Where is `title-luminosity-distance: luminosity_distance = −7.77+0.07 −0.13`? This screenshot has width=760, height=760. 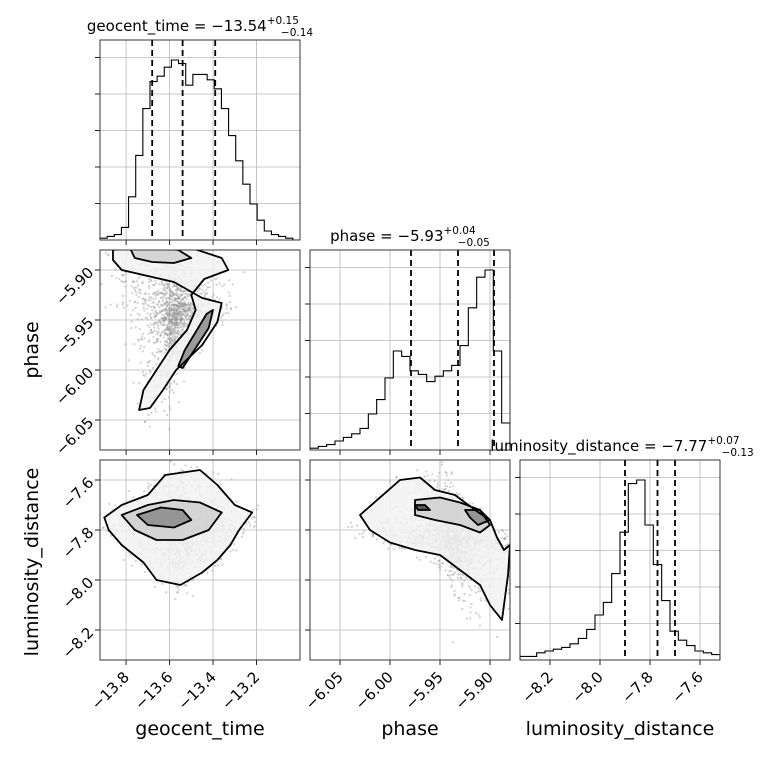
title-luminosity-distance: luminosity_distance = −7.77+0.07 −0.13 is located at coordinates (621, 447).